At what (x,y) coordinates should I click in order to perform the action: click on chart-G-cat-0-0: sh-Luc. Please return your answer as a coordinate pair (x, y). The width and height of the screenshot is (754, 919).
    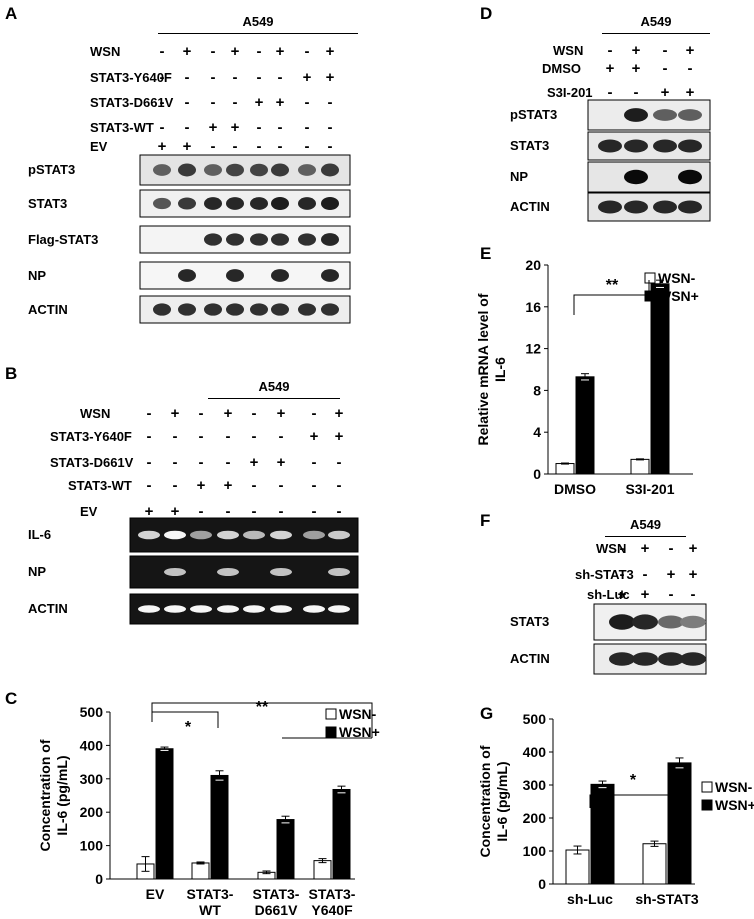
    Looking at the image, I should click on (590, 899).